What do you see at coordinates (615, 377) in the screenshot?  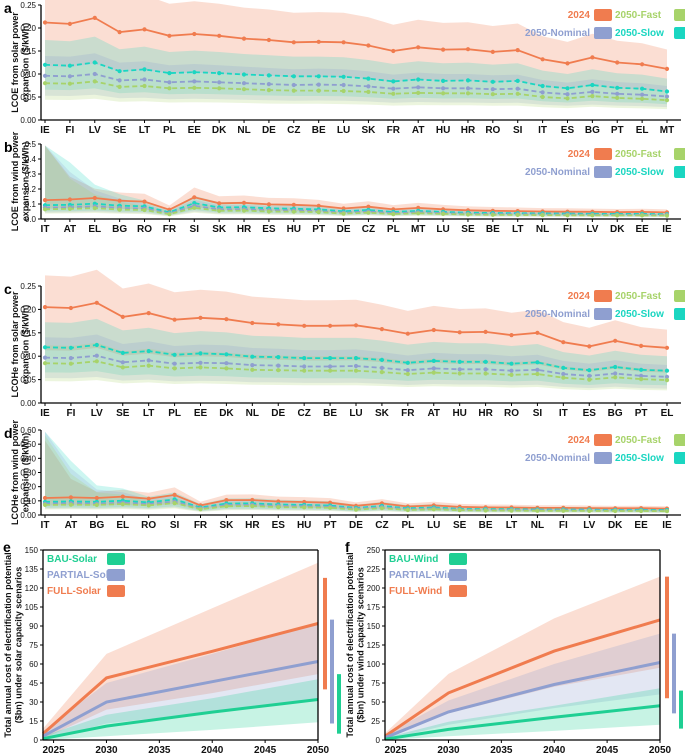 I see `point-c-2050-Fast-BG` at bounding box center [615, 377].